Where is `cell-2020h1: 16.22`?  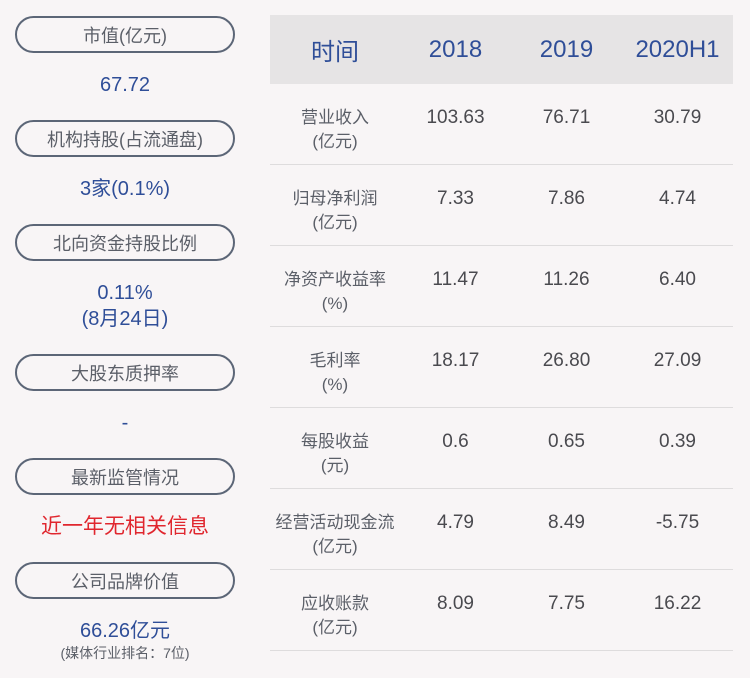
cell-2020h1: 16.22 is located at coordinates (677, 603).